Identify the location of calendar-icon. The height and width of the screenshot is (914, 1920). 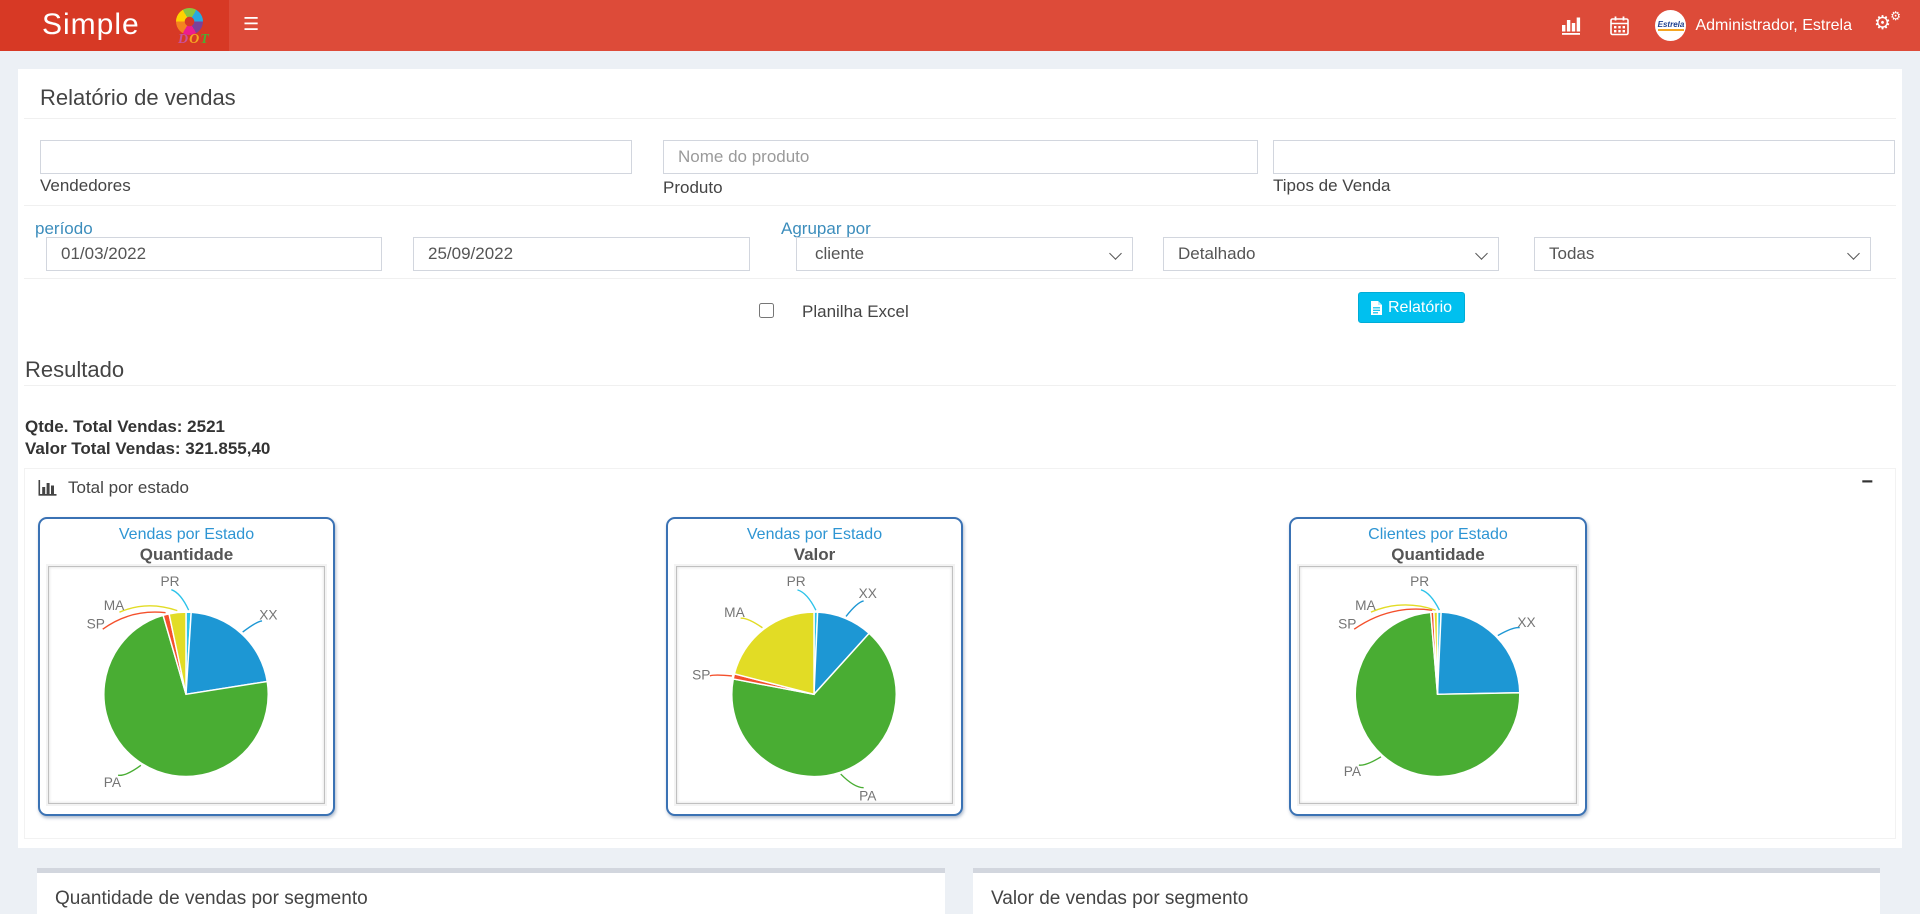
(1620, 26).